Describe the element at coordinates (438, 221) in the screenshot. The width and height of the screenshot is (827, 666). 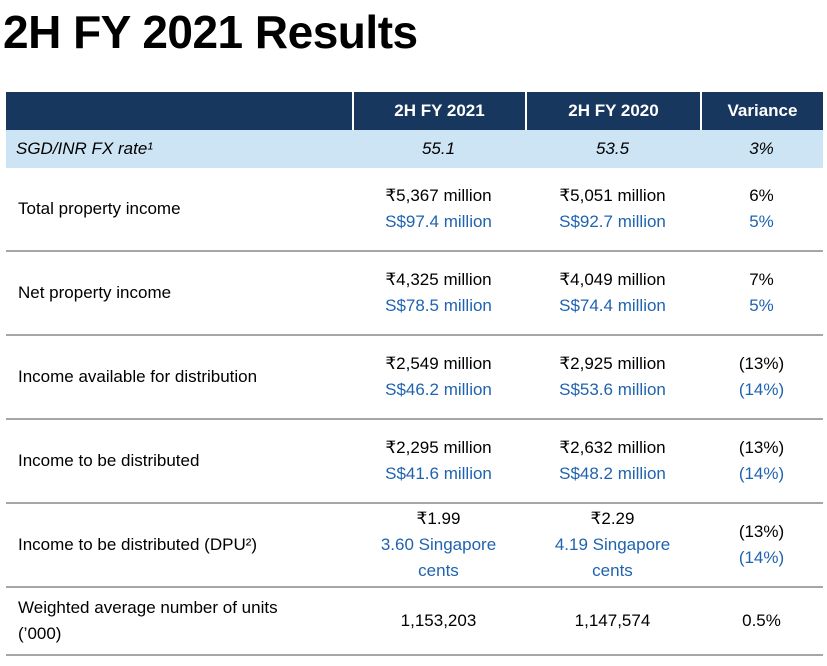
I see `value-2021-sgd: S$97.4 million` at that location.